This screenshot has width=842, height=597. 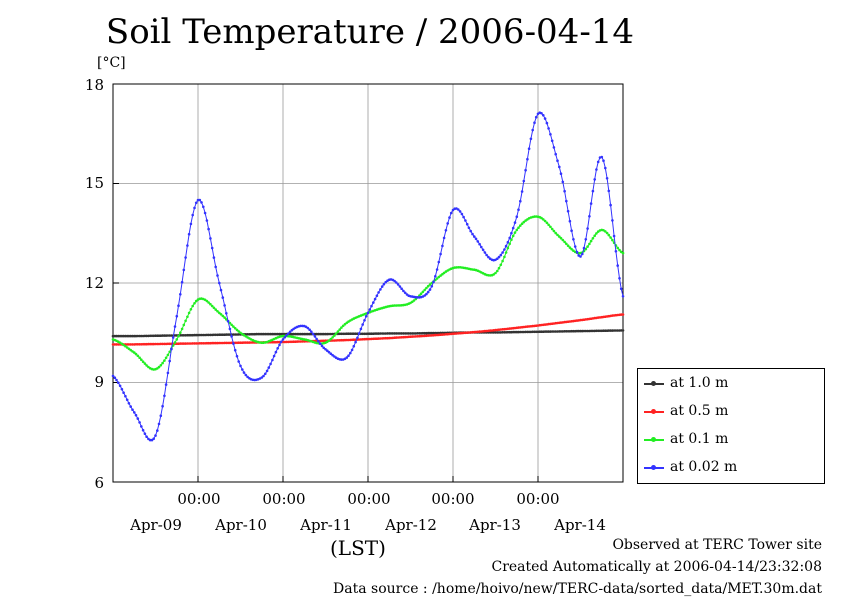 I want to click on y-axis-unit: [°C], so click(x=111, y=63).